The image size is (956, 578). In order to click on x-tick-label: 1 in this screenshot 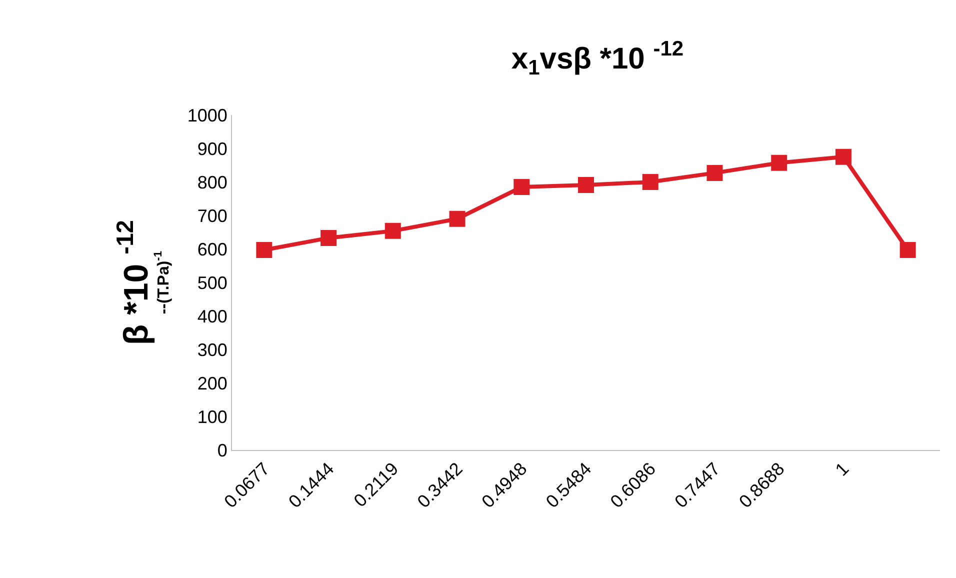, I will do `click(842, 469)`.